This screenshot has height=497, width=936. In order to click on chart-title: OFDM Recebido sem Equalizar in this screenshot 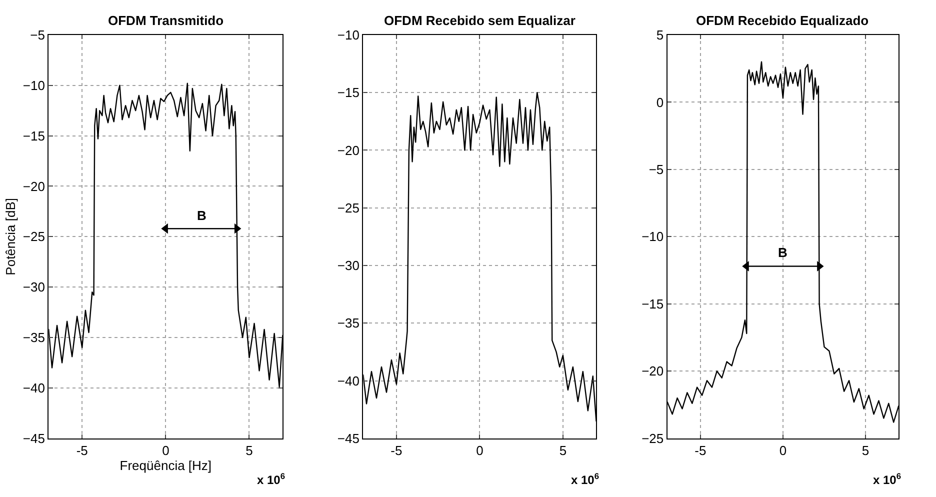, I will do `click(480, 20)`.